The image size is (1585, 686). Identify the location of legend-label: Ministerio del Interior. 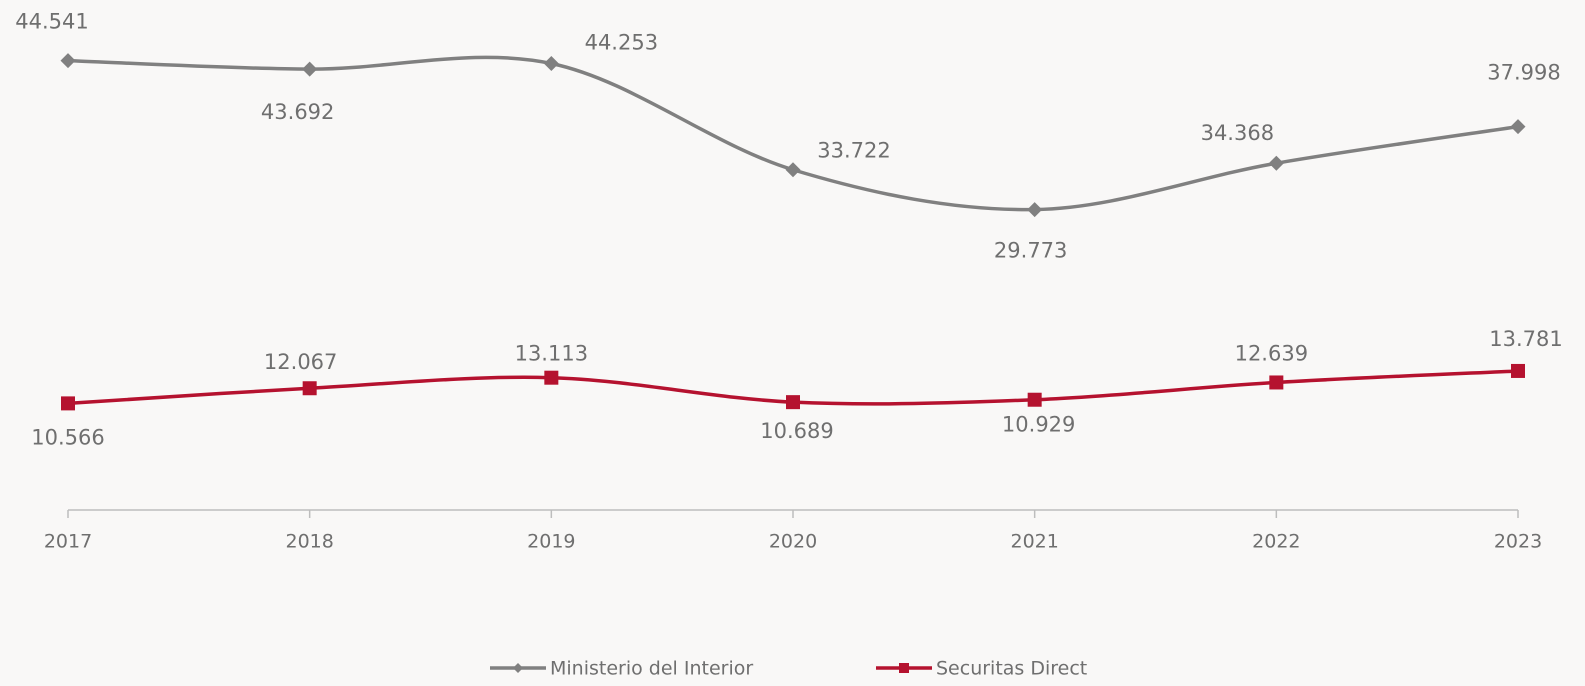
(651, 669).